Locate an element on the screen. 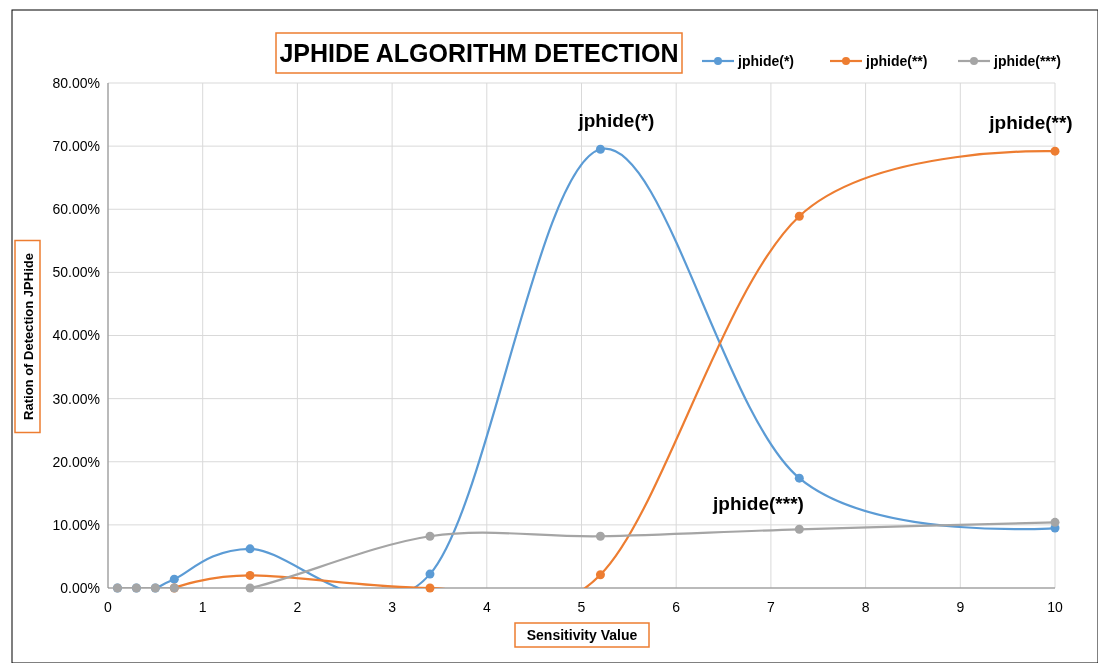 This screenshot has width=1098, height=663. x-tick-label: 7 is located at coordinates (771, 607).